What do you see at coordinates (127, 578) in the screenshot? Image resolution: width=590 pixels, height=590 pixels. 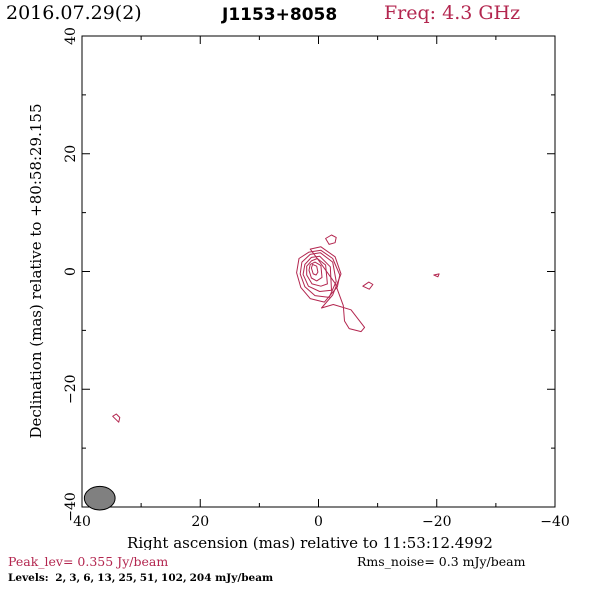 I see `level-value: 25,` at bounding box center [127, 578].